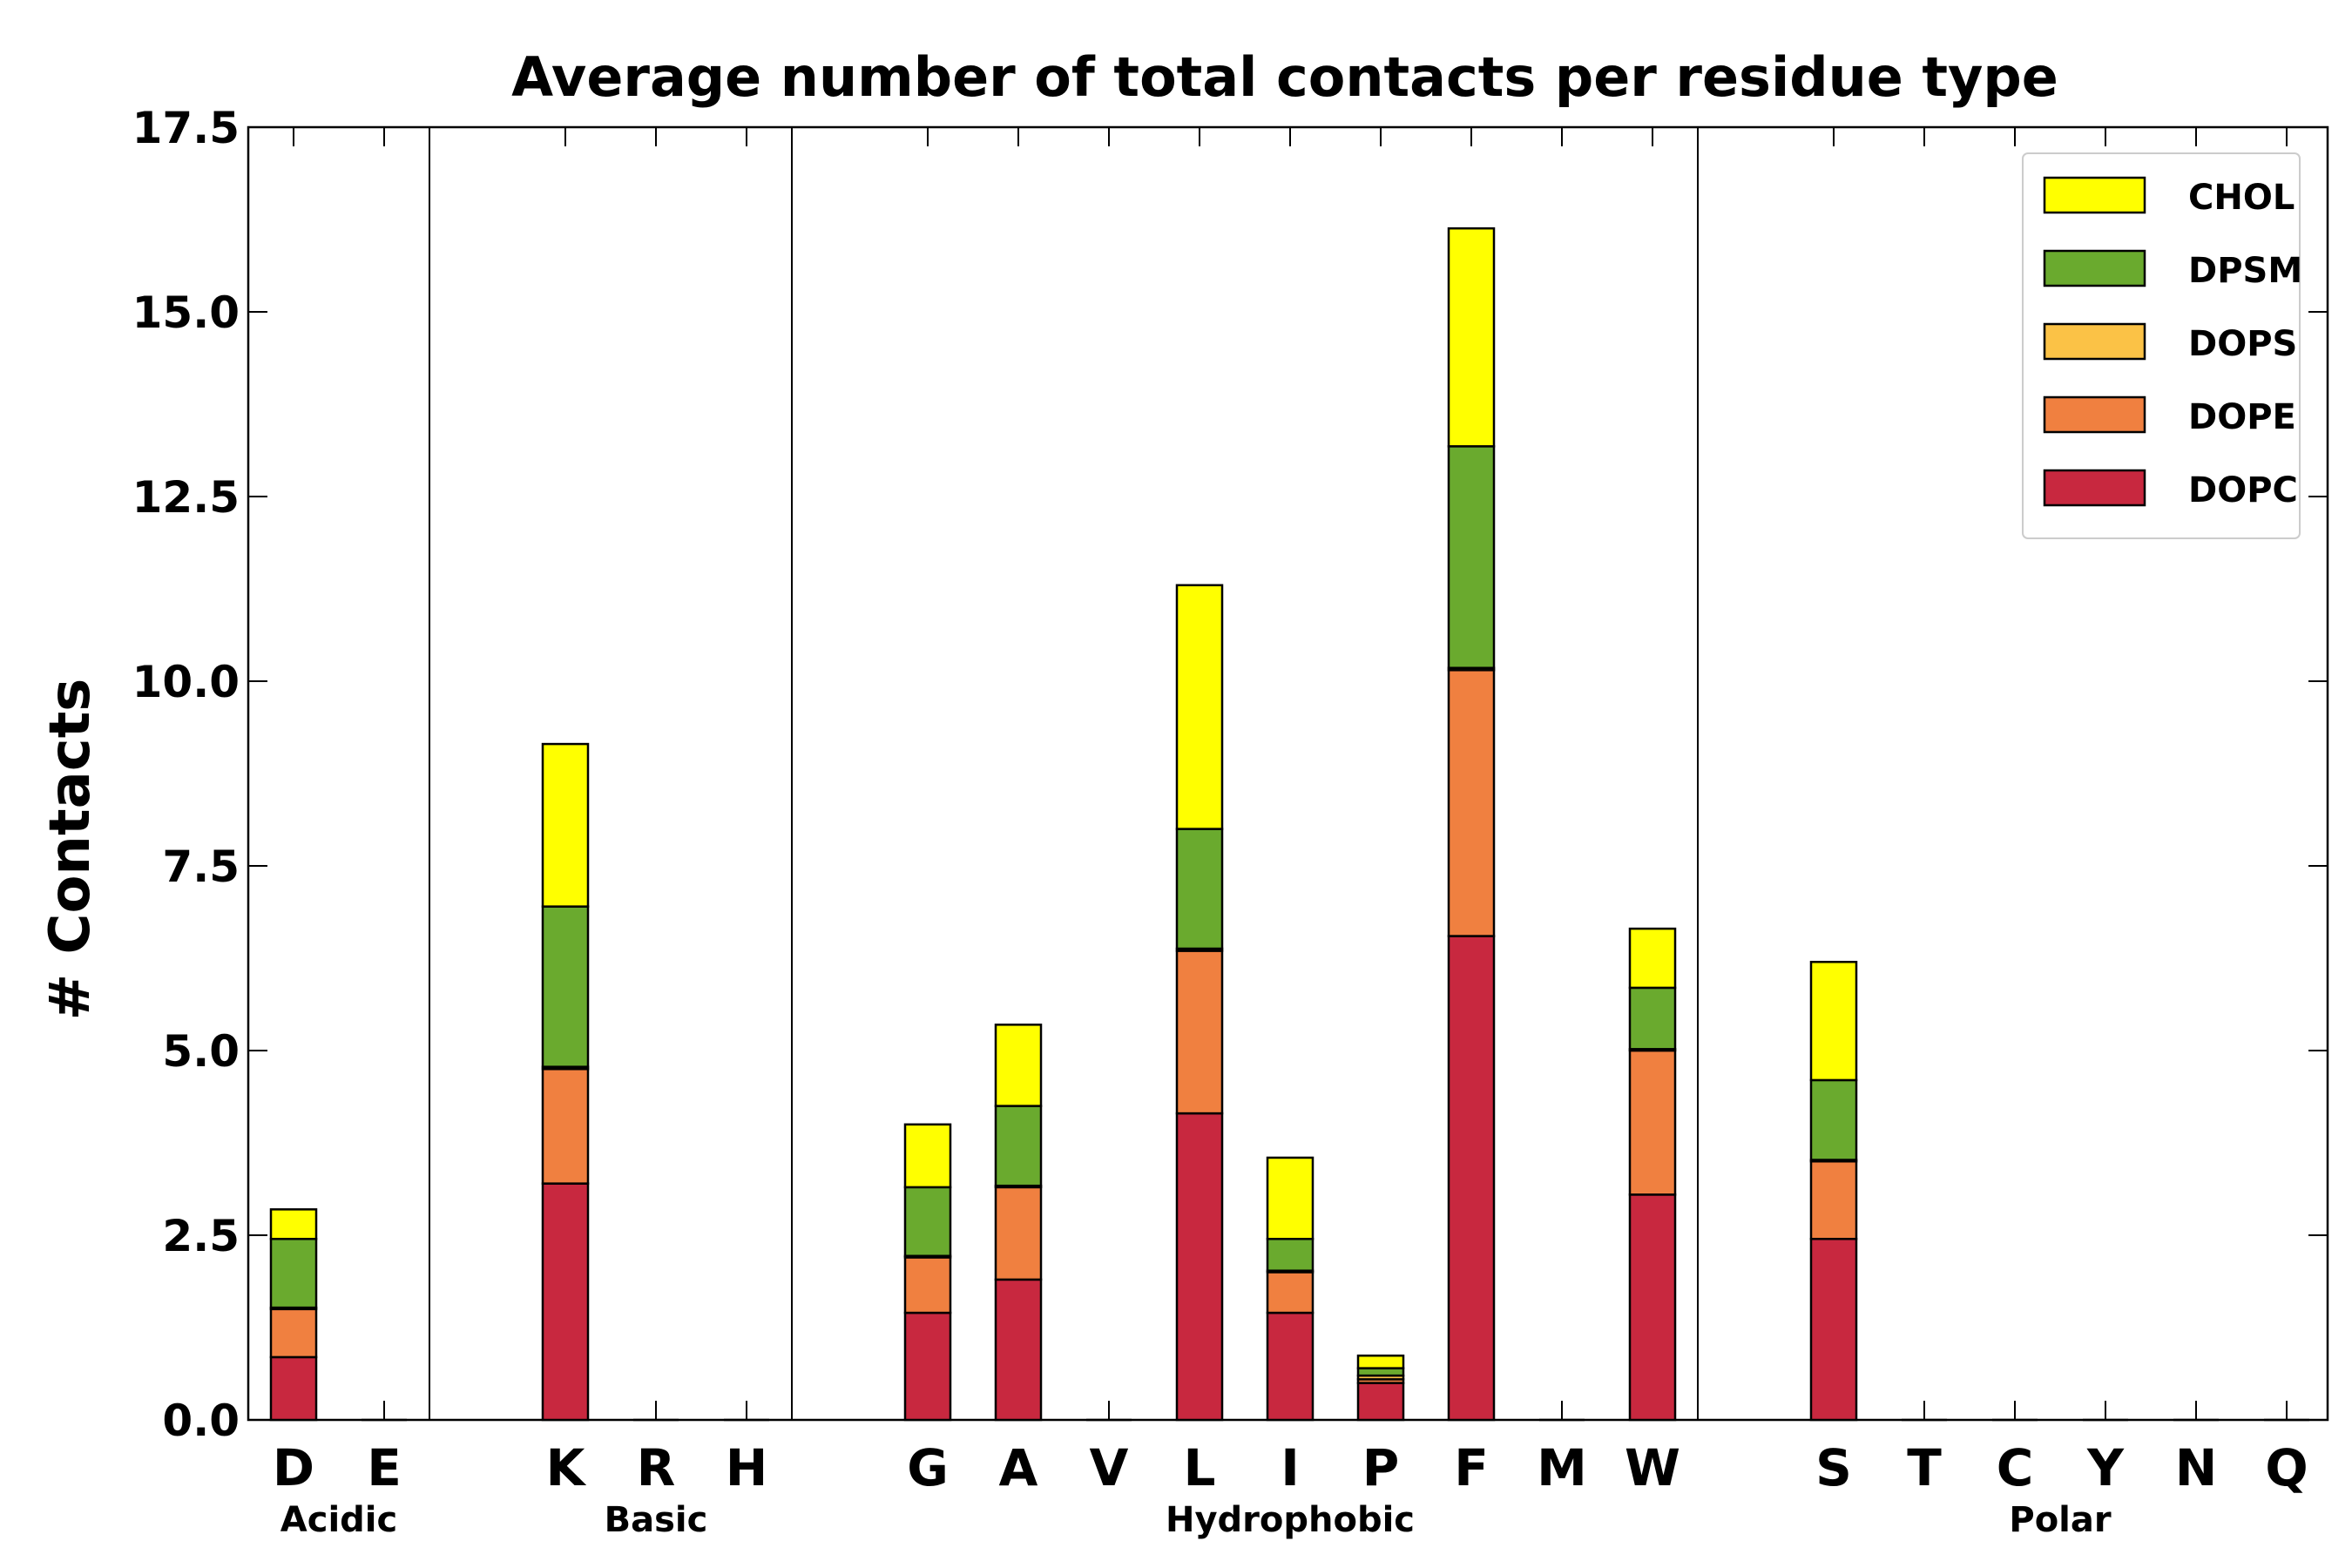 This screenshot has width=2352, height=1568. I want to click on bar-i-dope, so click(1290, 1293).